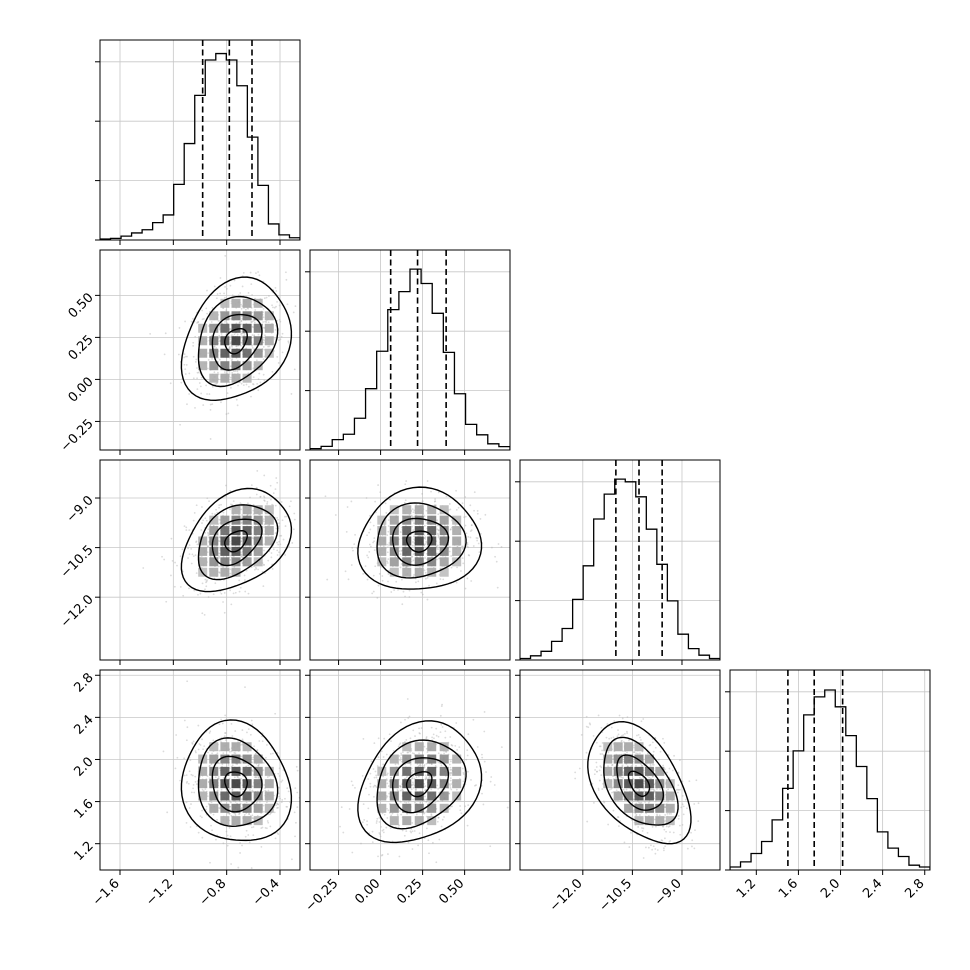 This screenshot has width=970, height=970. I want to click on x-tick-label: 2.4, so click(872, 888).